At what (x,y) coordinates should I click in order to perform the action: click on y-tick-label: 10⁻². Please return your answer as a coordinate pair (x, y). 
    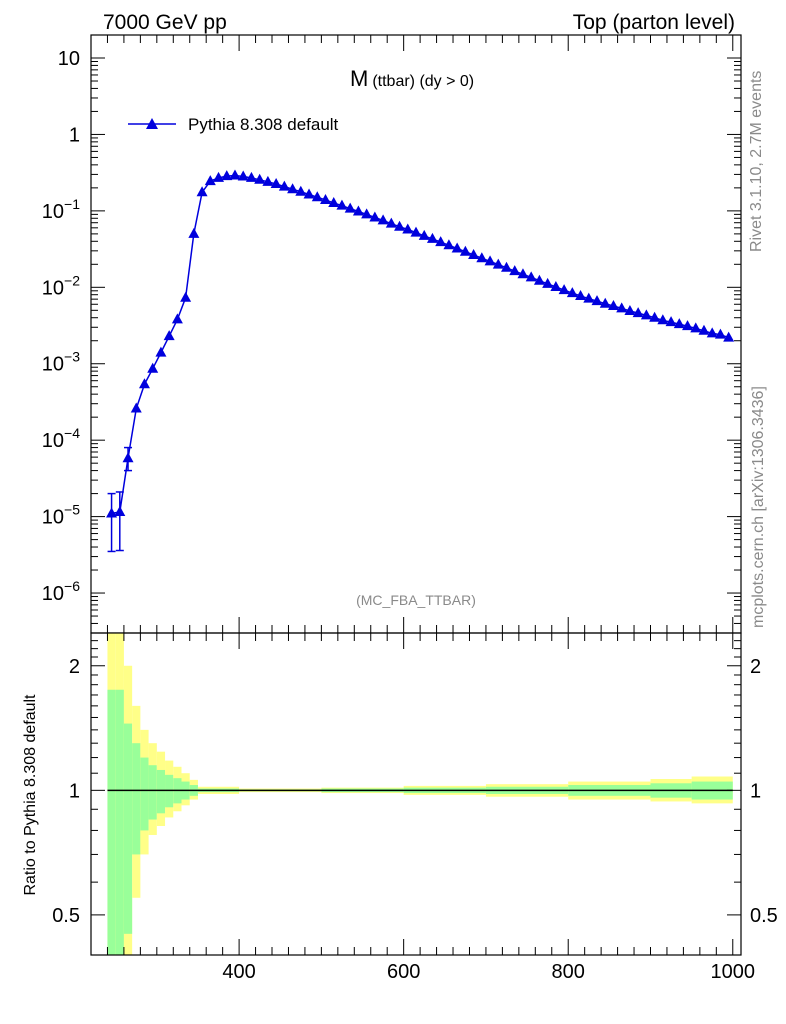
    Looking at the image, I should click on (61, 285).